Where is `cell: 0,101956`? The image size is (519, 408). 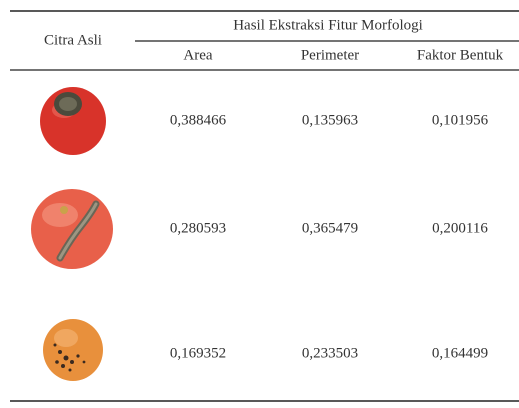
cell: 0,101956 is located at coordinates (460, 120).